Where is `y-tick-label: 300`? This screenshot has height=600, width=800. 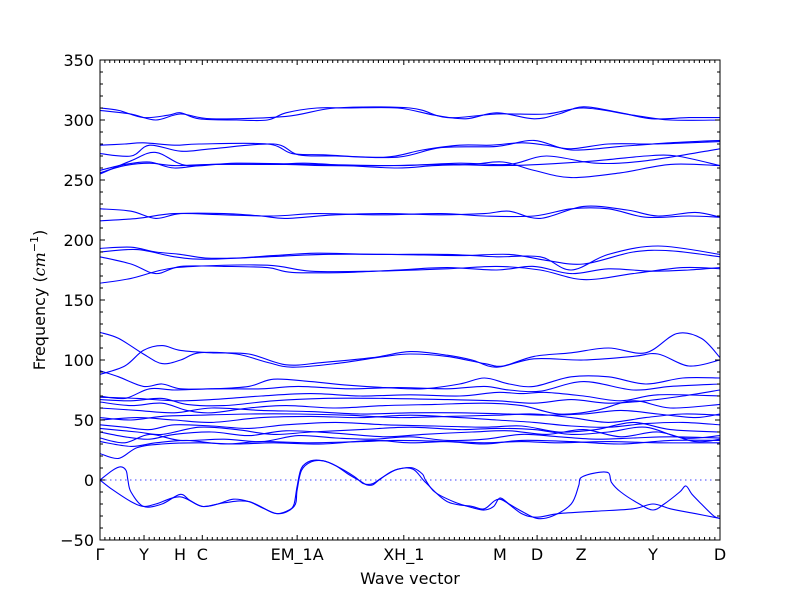
y-tick-label: 300 is located at coordinates (78, 120).